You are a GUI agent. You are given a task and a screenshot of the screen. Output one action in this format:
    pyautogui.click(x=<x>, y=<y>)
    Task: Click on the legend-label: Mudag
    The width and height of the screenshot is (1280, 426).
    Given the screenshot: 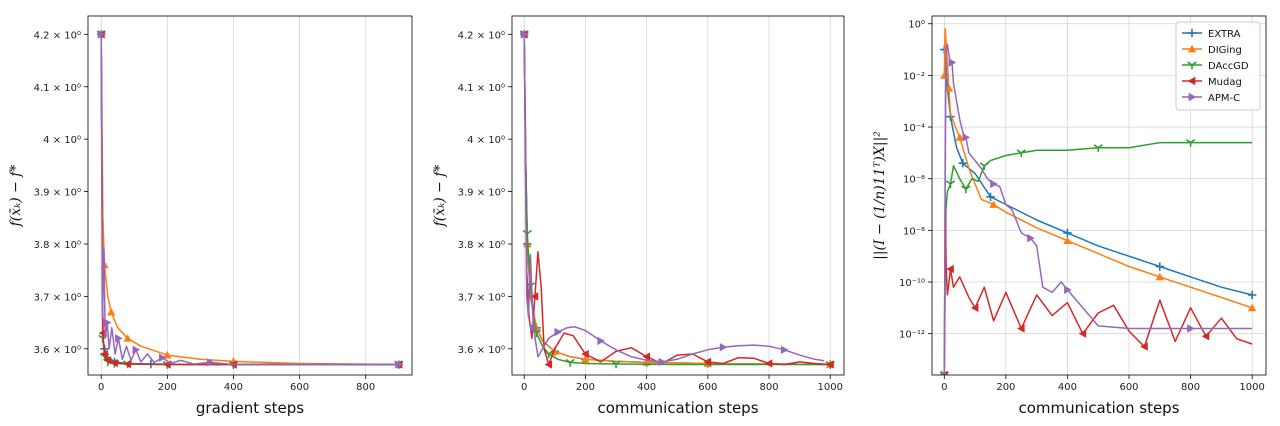 What is the action you would take?
    pyautogui.click(x=1225, y=82)
    